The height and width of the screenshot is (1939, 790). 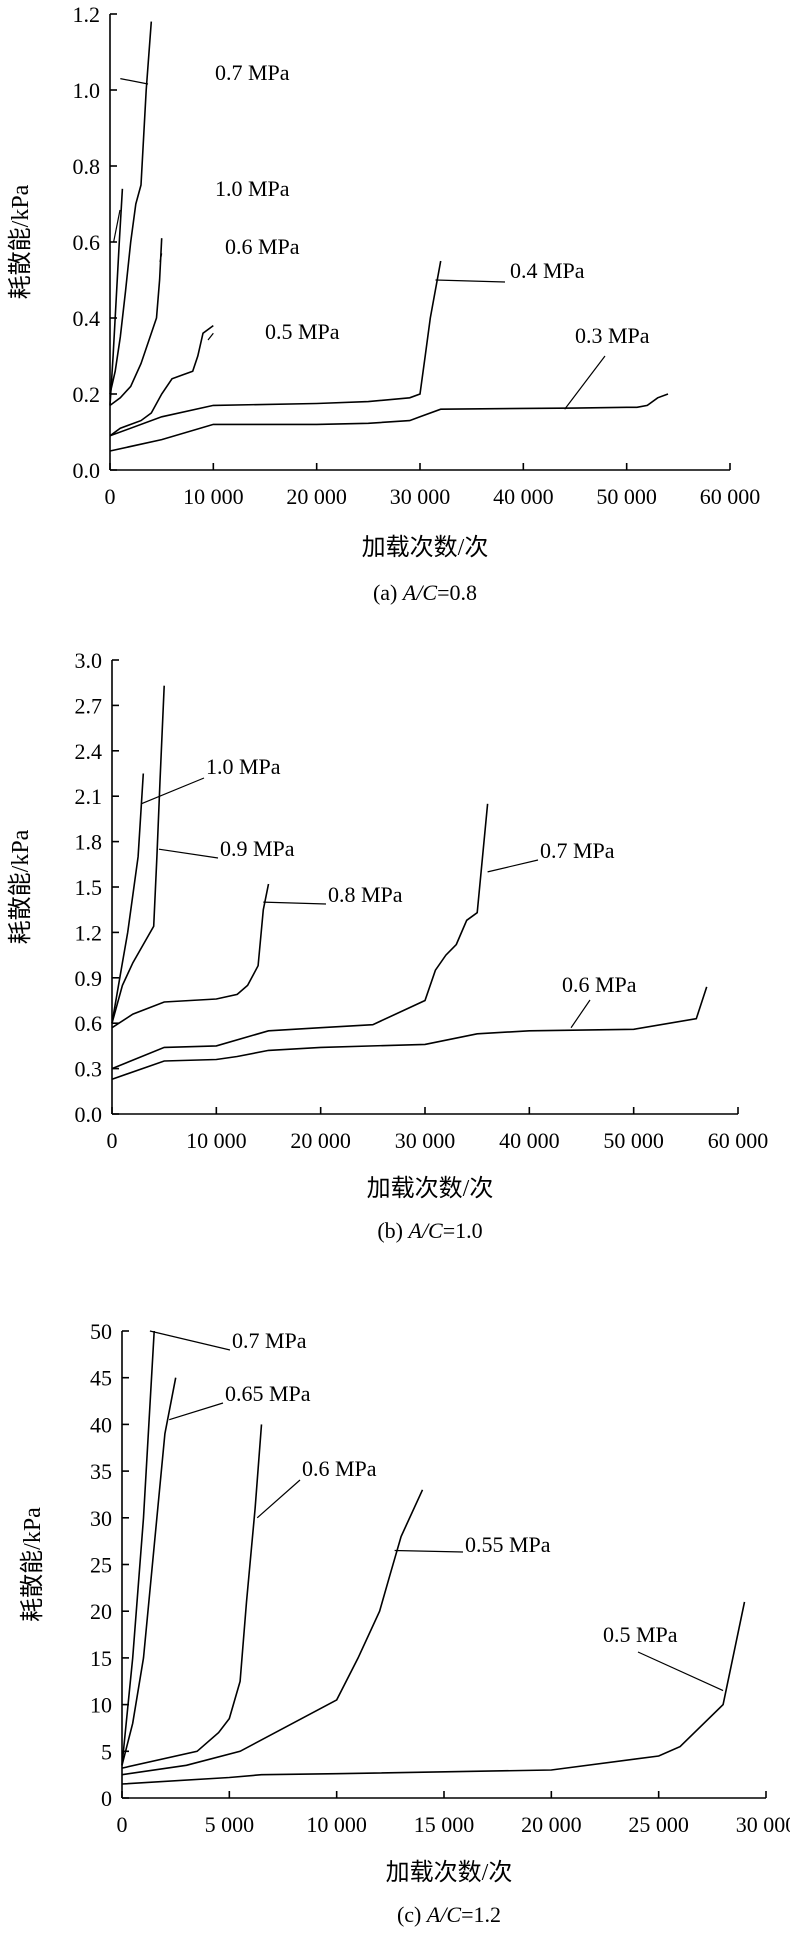 I want to click on series-label: 0.8 MPa, so click(x=365, y=894).